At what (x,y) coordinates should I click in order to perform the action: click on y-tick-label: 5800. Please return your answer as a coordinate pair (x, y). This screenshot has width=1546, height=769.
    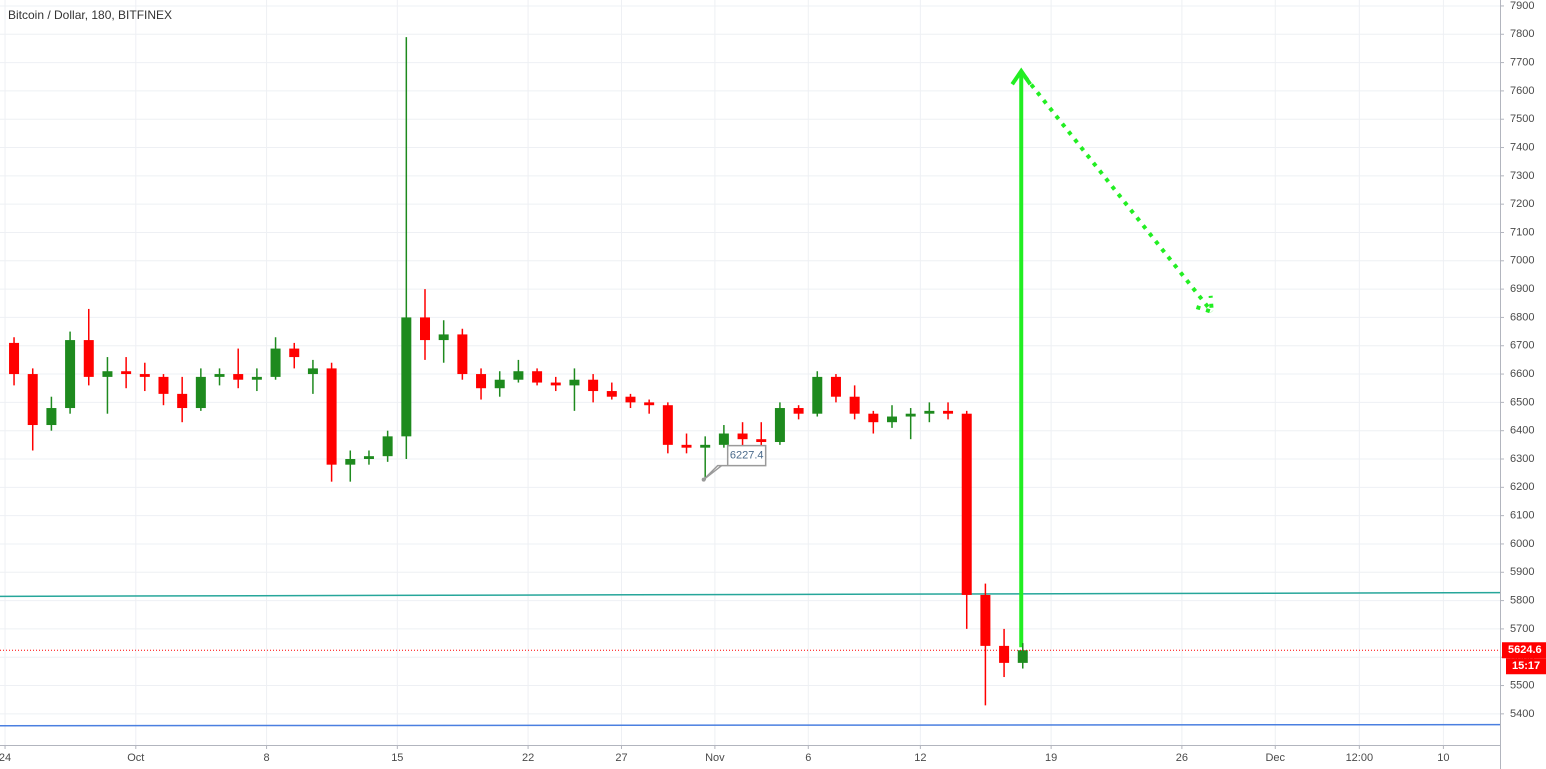
    Looking at the image, I should click on (1522, 600).